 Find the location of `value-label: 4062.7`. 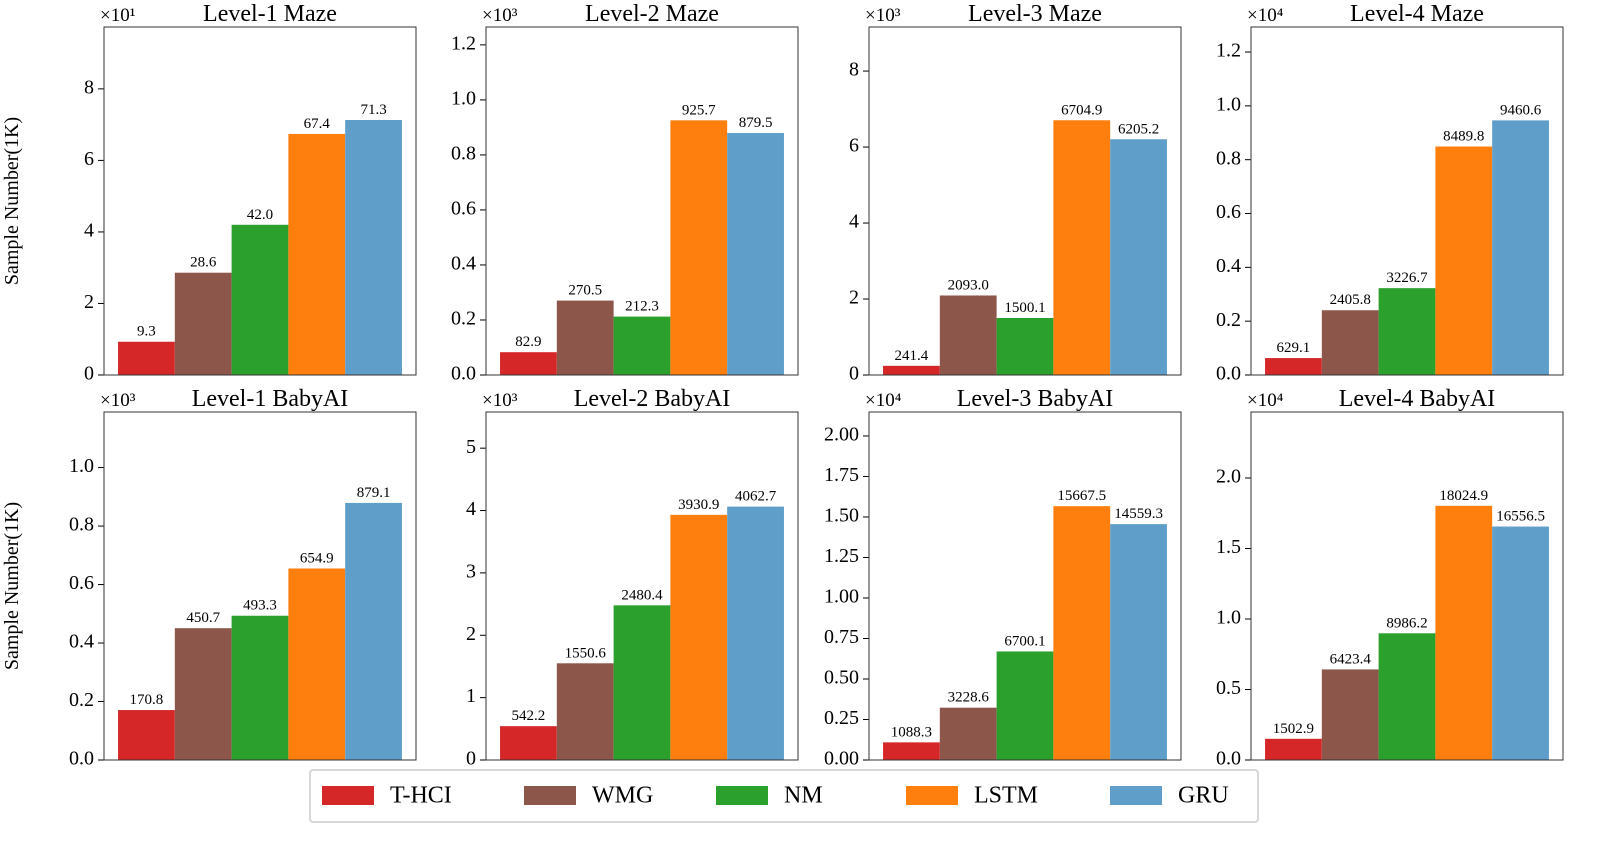

value-label: 4062.7 is located at coordinates (756, 497).